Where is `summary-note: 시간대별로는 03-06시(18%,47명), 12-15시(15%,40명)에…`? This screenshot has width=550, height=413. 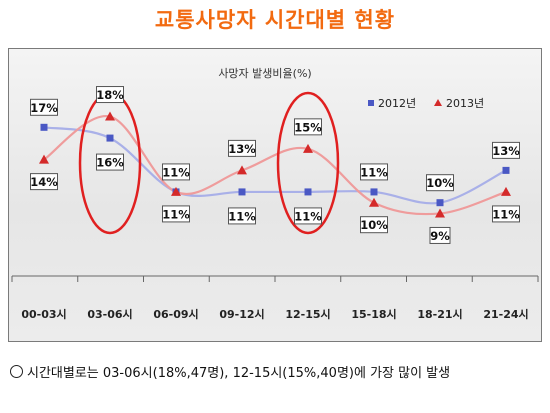
summary-note: 시간대별로는 03-06시(18%,47명), 12-15시(15%,40명)에… is located at coordinates (275, 371).